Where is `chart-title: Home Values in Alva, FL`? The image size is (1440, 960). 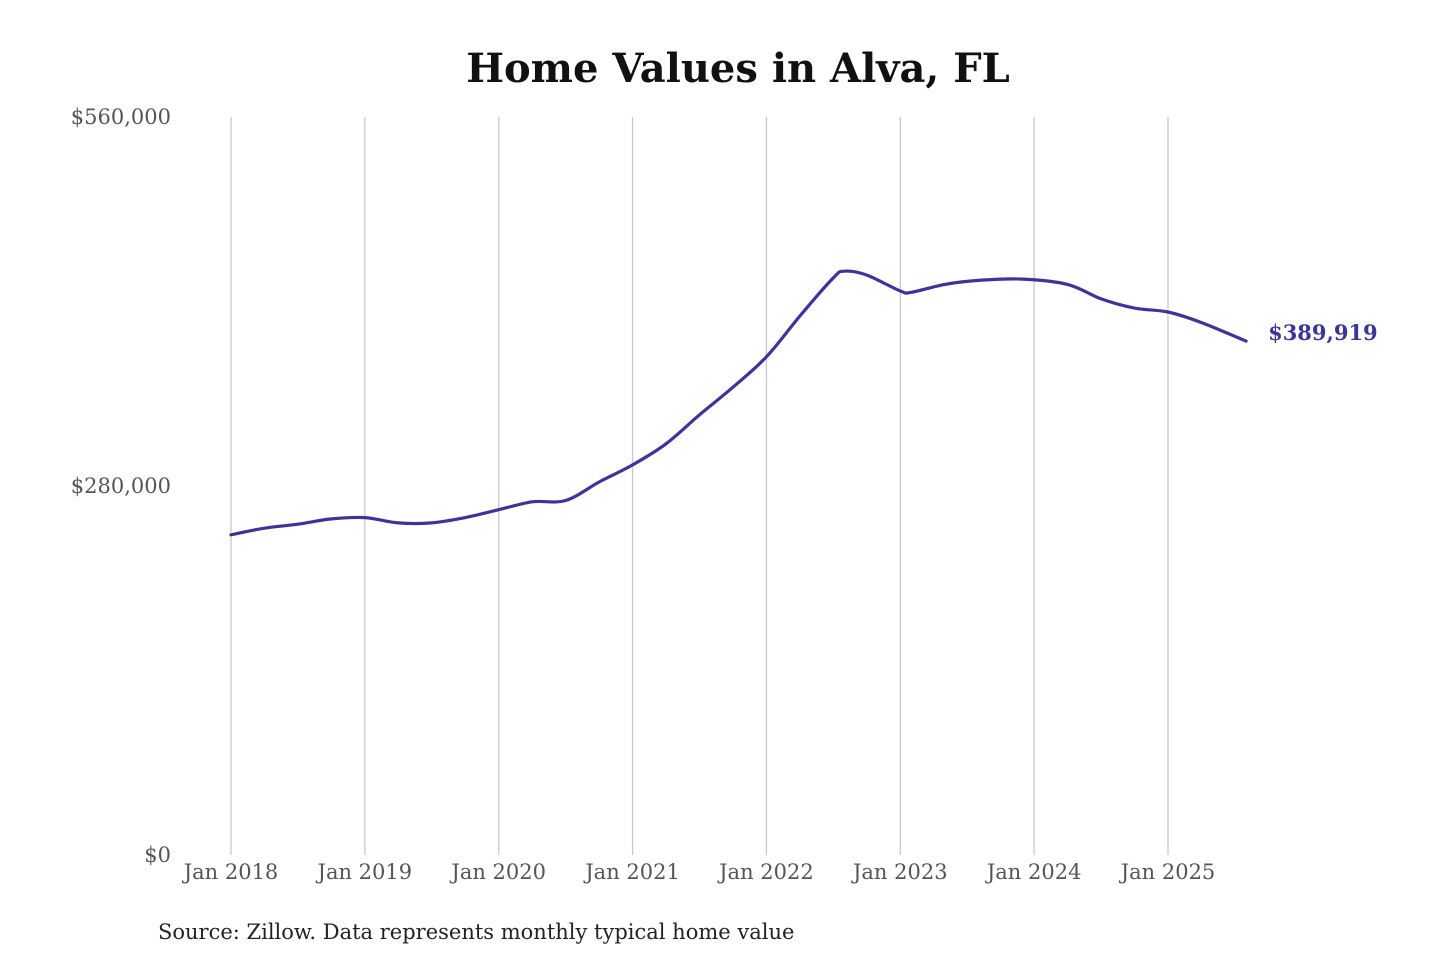 chart-title: Home Values in Alva, FL is located at coordinates (738, 68).